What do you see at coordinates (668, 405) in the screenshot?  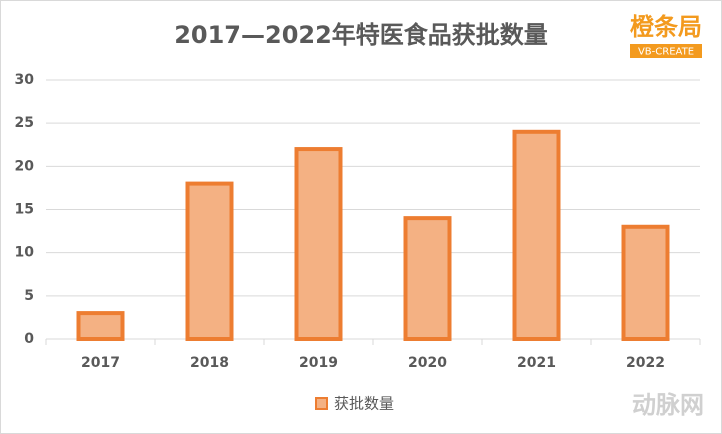 I see `watermark: 动脉网` at bounding box center [668, 405].